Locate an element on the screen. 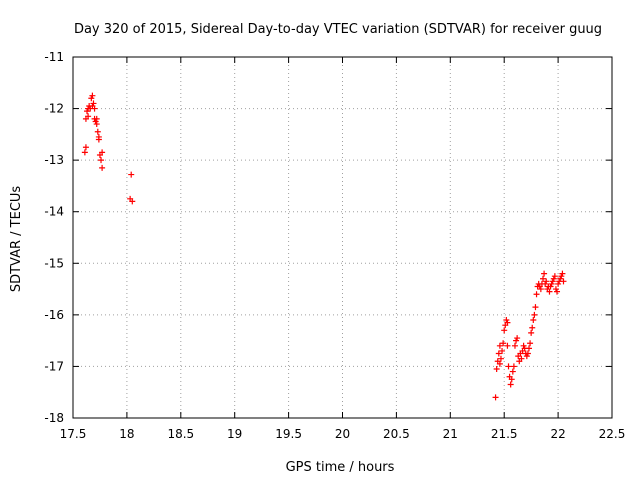 This screenshot has height=480, width=640. y-tick-label: -18 is located at coordinates (54, 418).